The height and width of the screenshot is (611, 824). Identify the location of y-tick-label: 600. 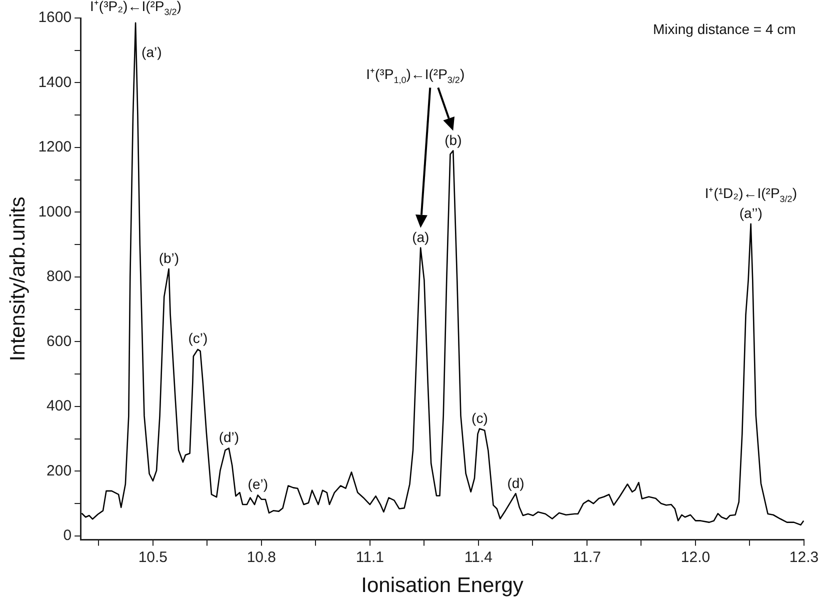
(59, 341).